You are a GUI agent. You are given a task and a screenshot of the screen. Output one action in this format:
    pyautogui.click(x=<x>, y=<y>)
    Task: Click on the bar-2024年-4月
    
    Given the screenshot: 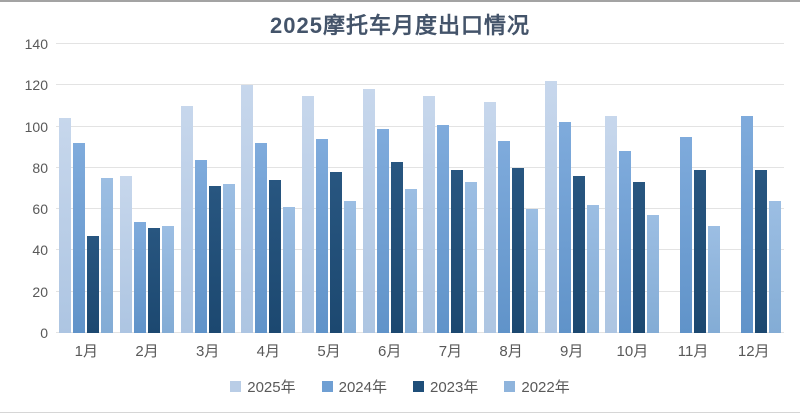 What is the action you would take?
    pyautogui.click(x=261, y=238)
    